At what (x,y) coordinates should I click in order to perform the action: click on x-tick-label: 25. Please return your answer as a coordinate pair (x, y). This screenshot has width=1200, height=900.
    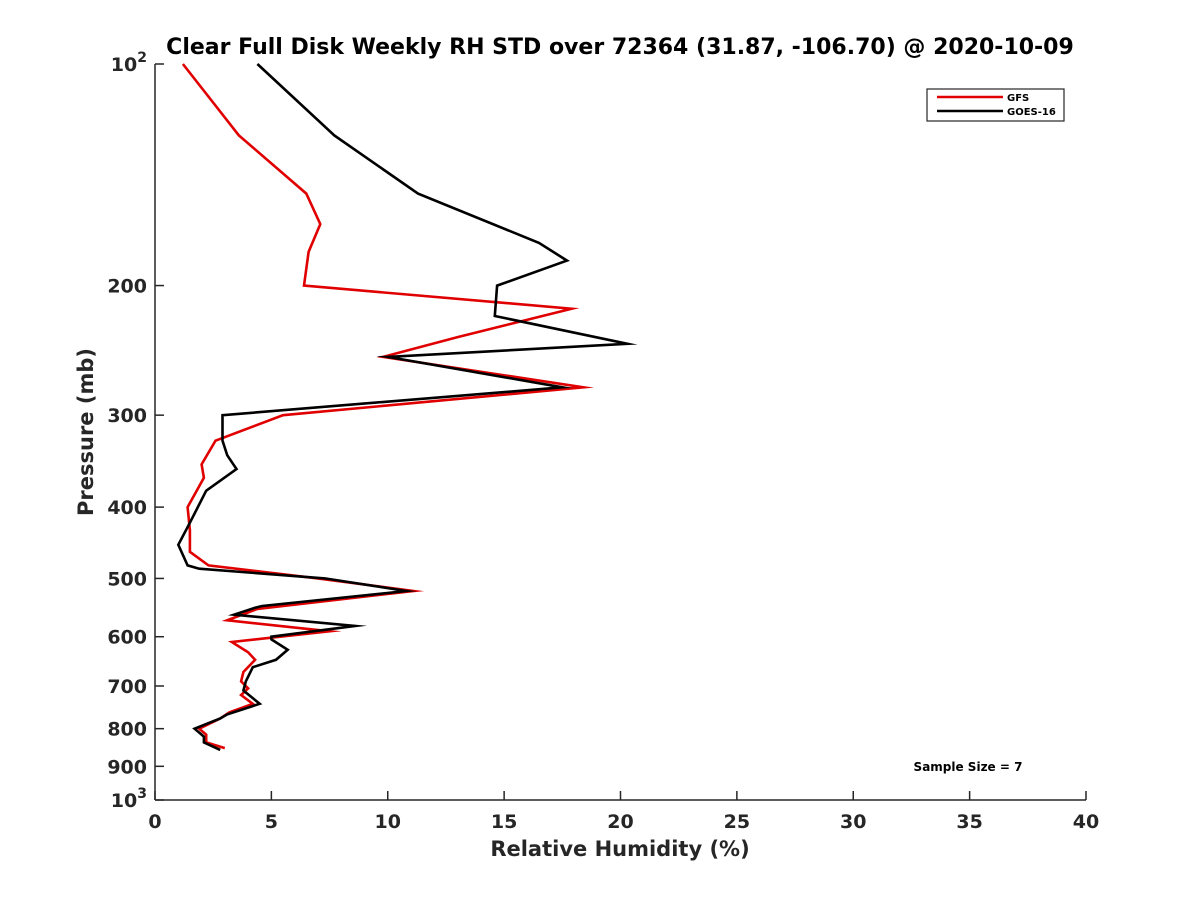
    Looking at the image, I should click on (737, 822).